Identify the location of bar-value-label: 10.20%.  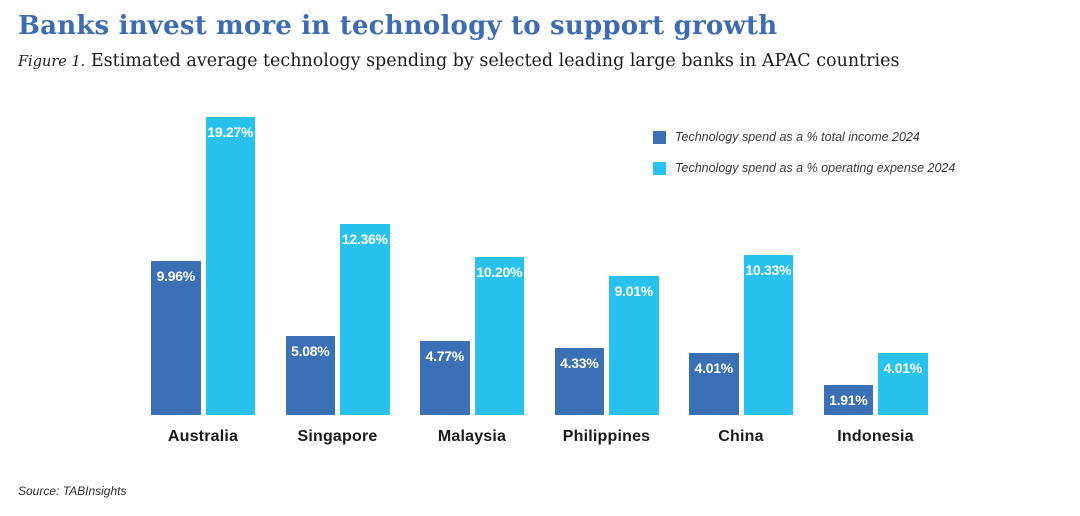
(499, 272).